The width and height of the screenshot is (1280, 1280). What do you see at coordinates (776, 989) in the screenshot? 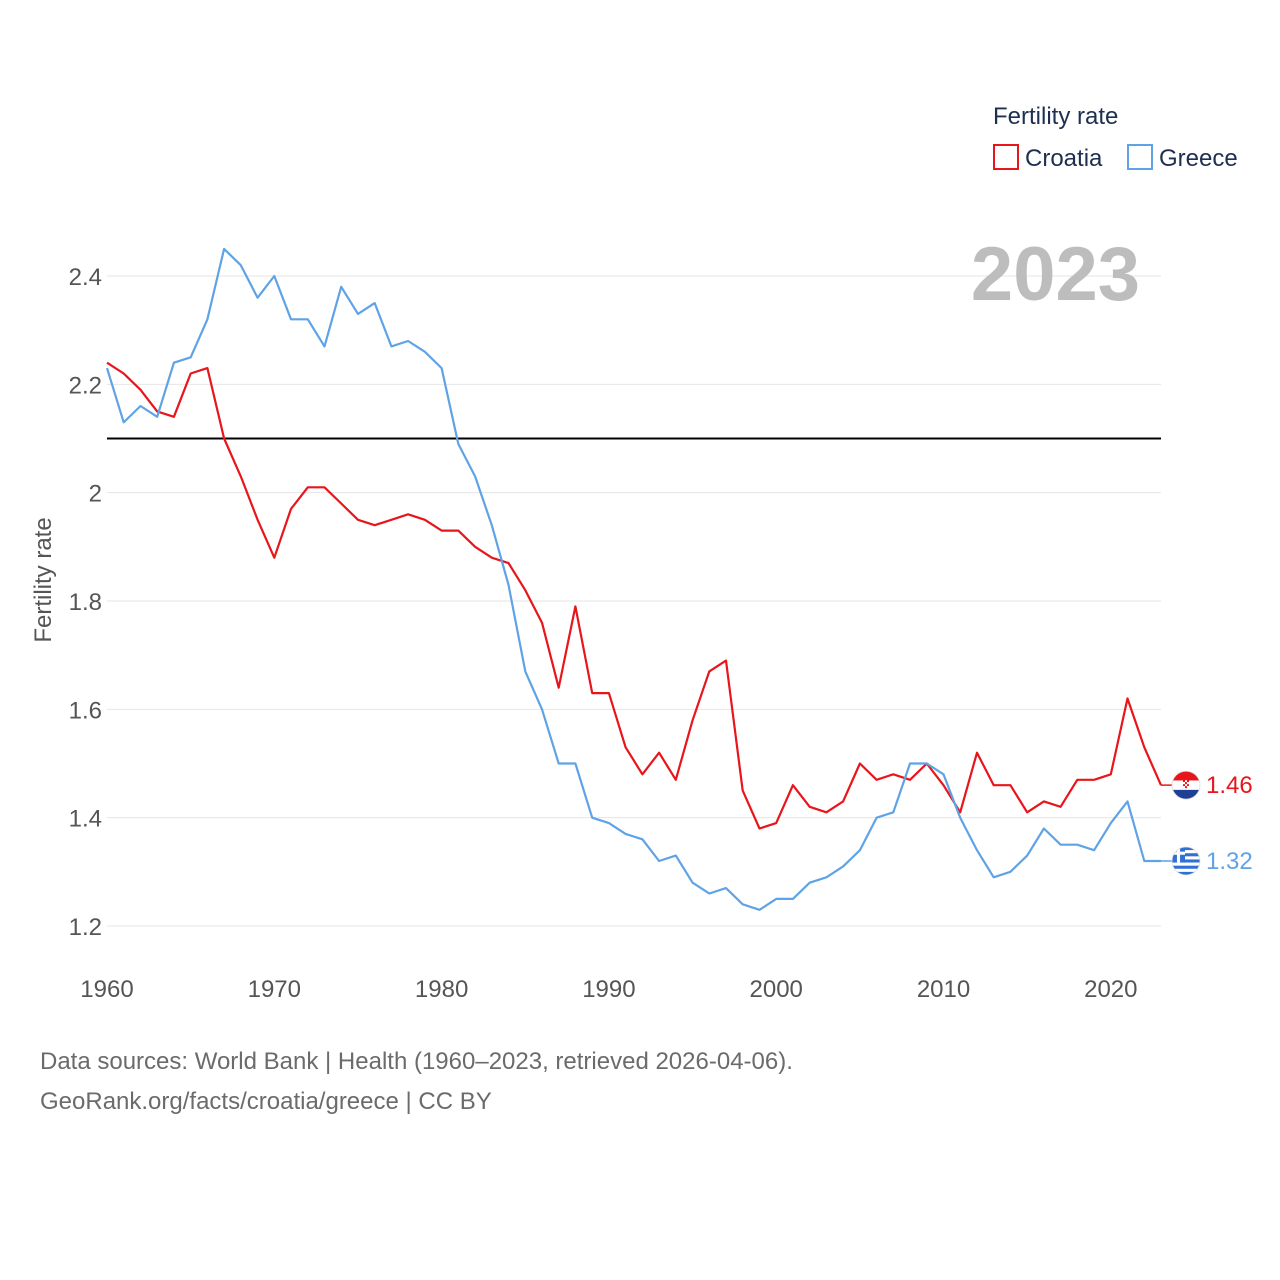
I see `x-tick-label: 2000` at bounding box center [776, 989].